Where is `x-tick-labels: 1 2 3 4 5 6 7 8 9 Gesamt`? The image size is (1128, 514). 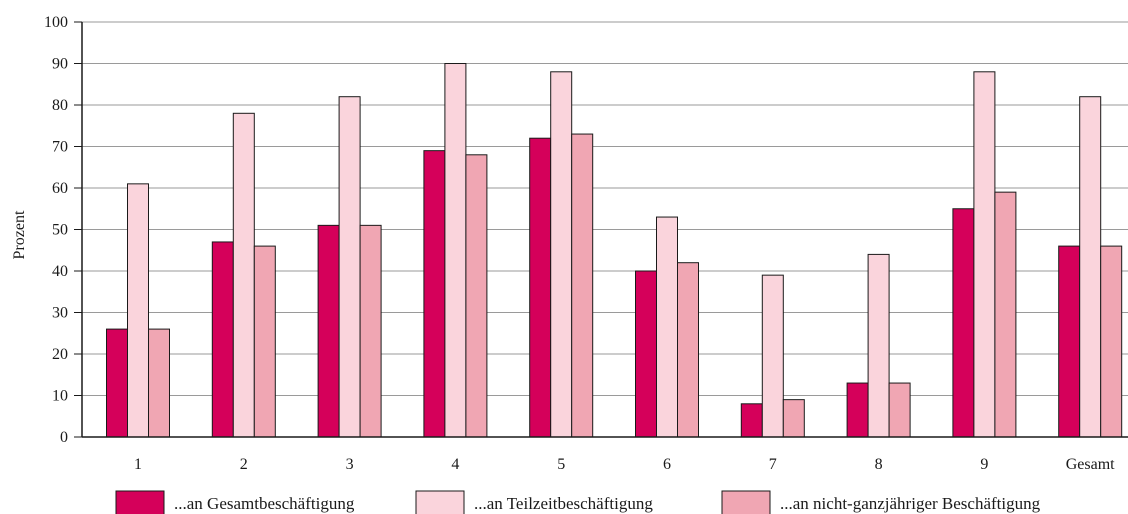 x-tick-labels: 1 2 3 4 5 6 7 8 9 Gesamt is located at coordinates (624, 464).